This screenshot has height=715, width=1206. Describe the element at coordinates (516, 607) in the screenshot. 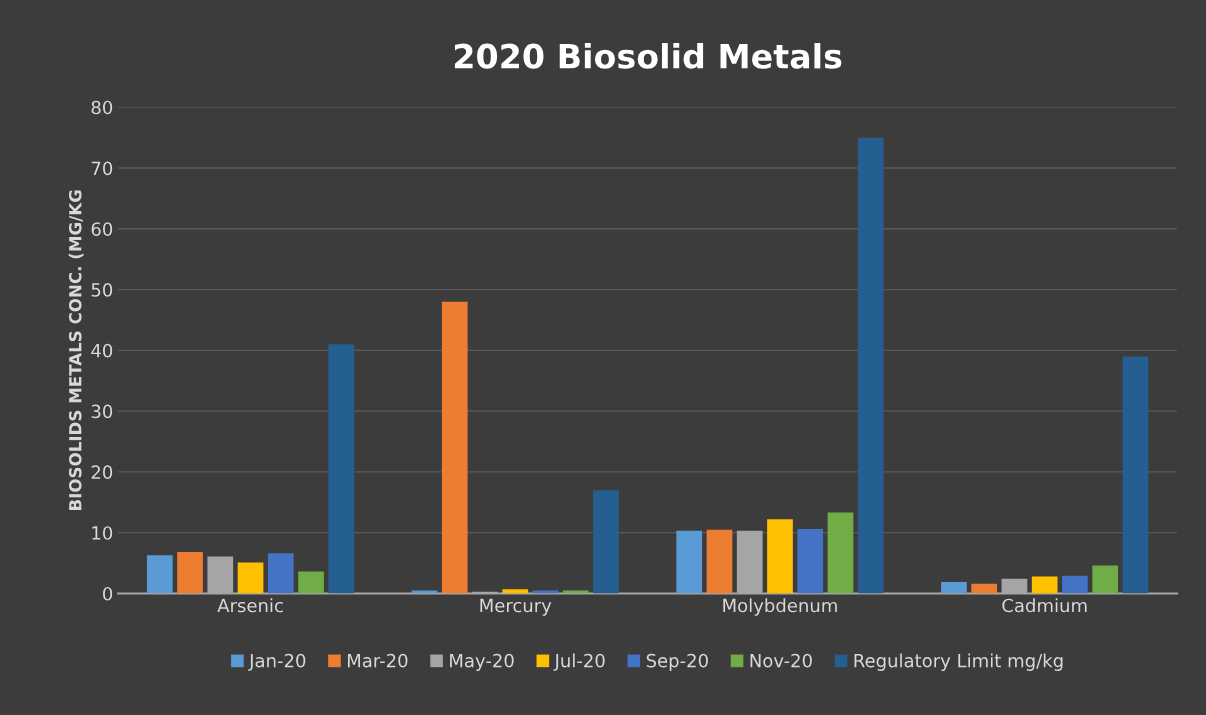

I see `x-tick-label: Mercury` at that location.